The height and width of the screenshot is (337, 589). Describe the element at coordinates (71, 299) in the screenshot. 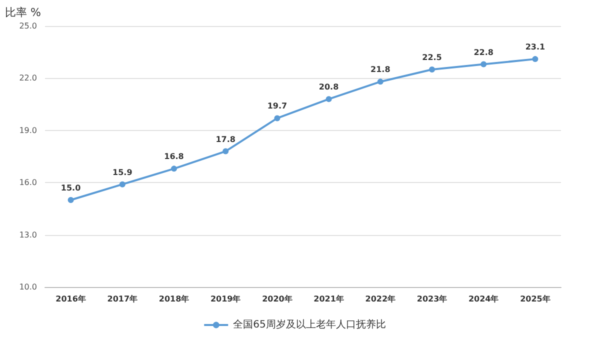

I see `x-tick-label: 2016年` at that location.